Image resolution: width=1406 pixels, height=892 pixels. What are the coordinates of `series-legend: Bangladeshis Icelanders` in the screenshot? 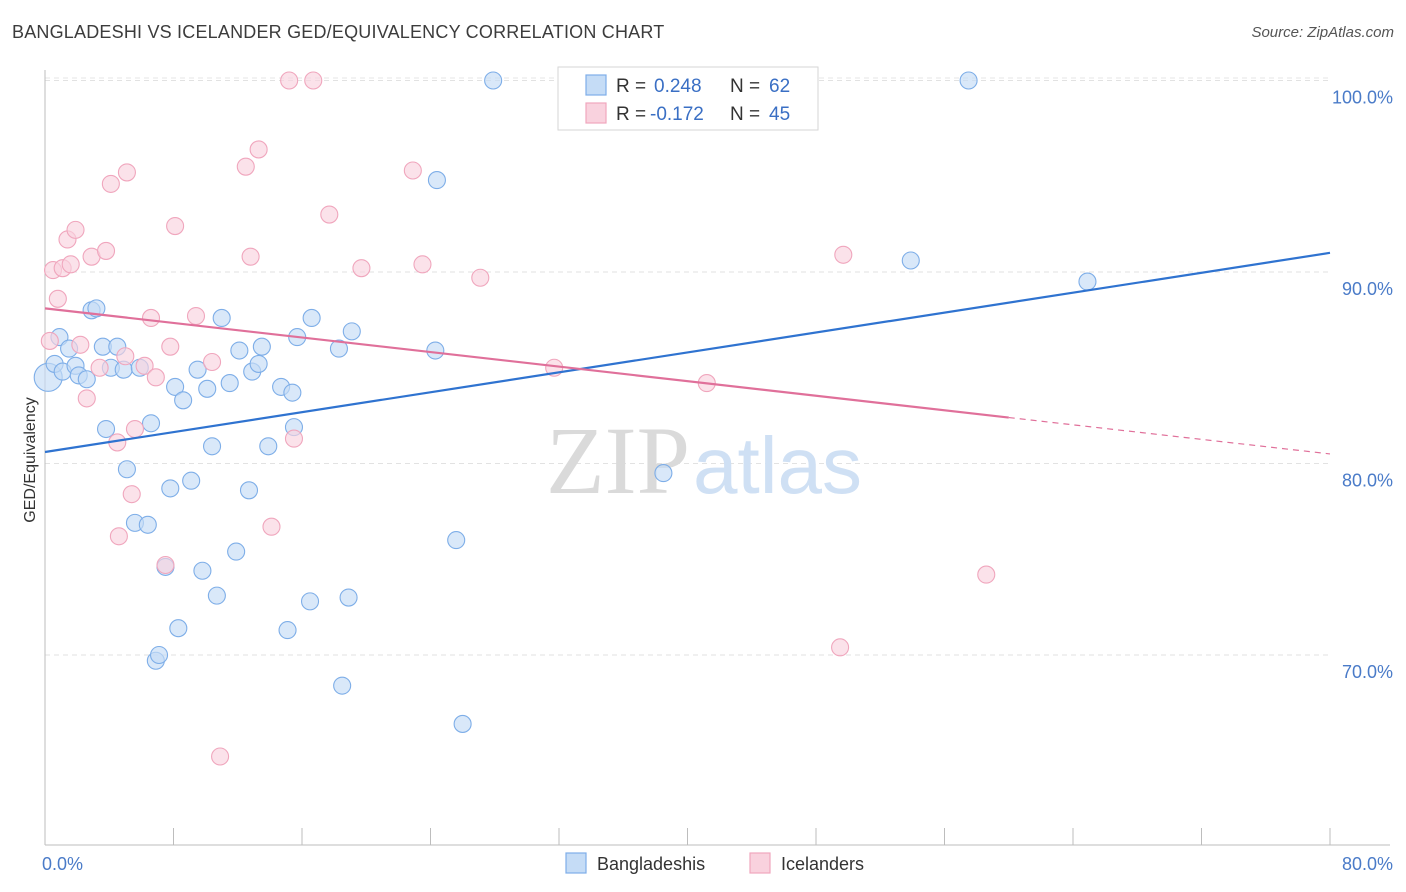 It's located at (714, 863).